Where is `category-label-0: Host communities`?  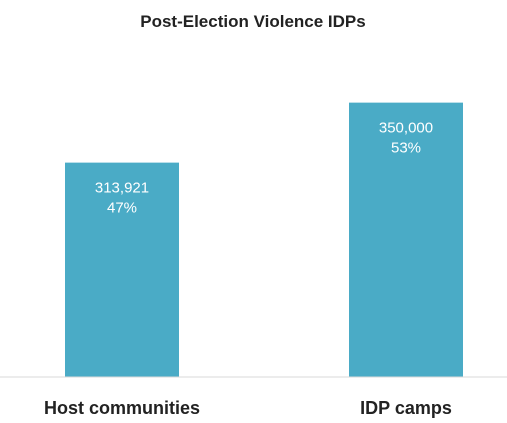
category-label-0: Host communities is located at coordinates (122, 408).